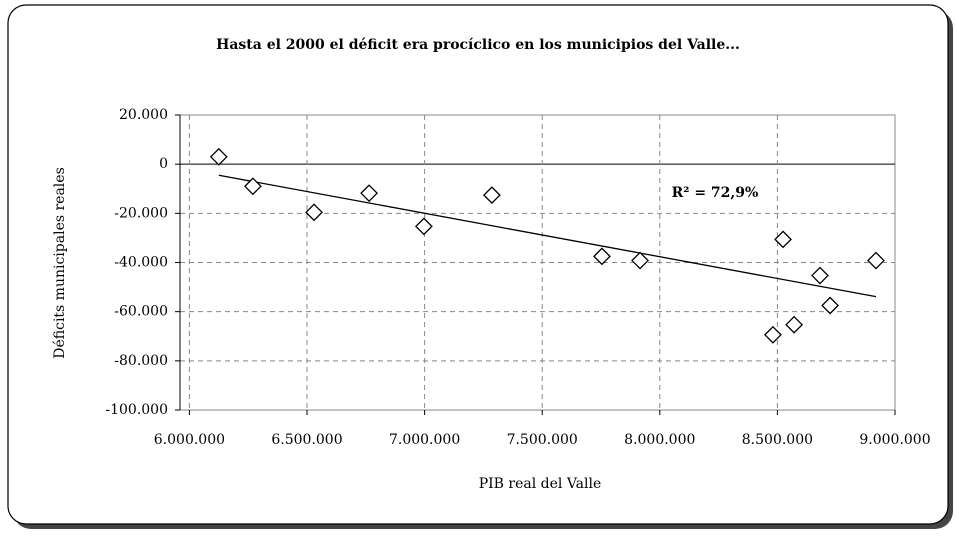 Image resolution: width=957 pixels, height=536 pixels. What do you see at coordinates (143, 115) in the screenshot?
I see `y-tick-label: 20.000` at bounding box center [143, 115].